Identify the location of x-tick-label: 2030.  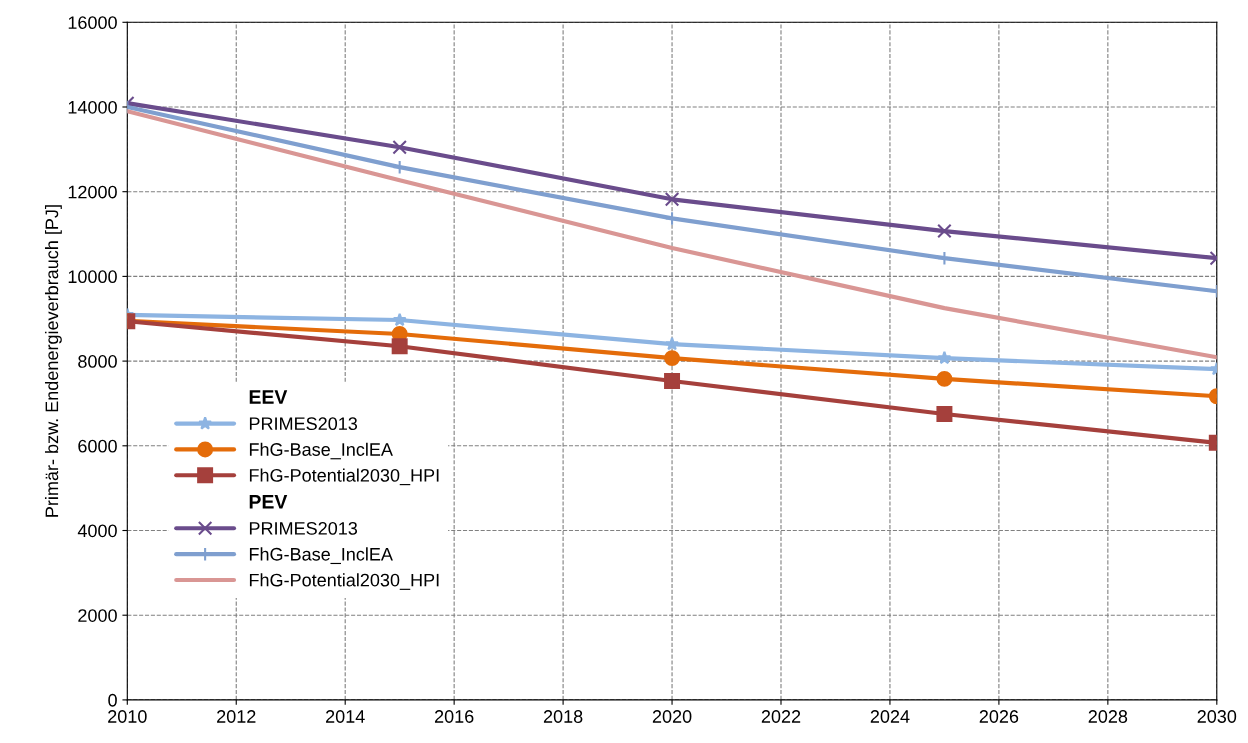
(1217, 716).